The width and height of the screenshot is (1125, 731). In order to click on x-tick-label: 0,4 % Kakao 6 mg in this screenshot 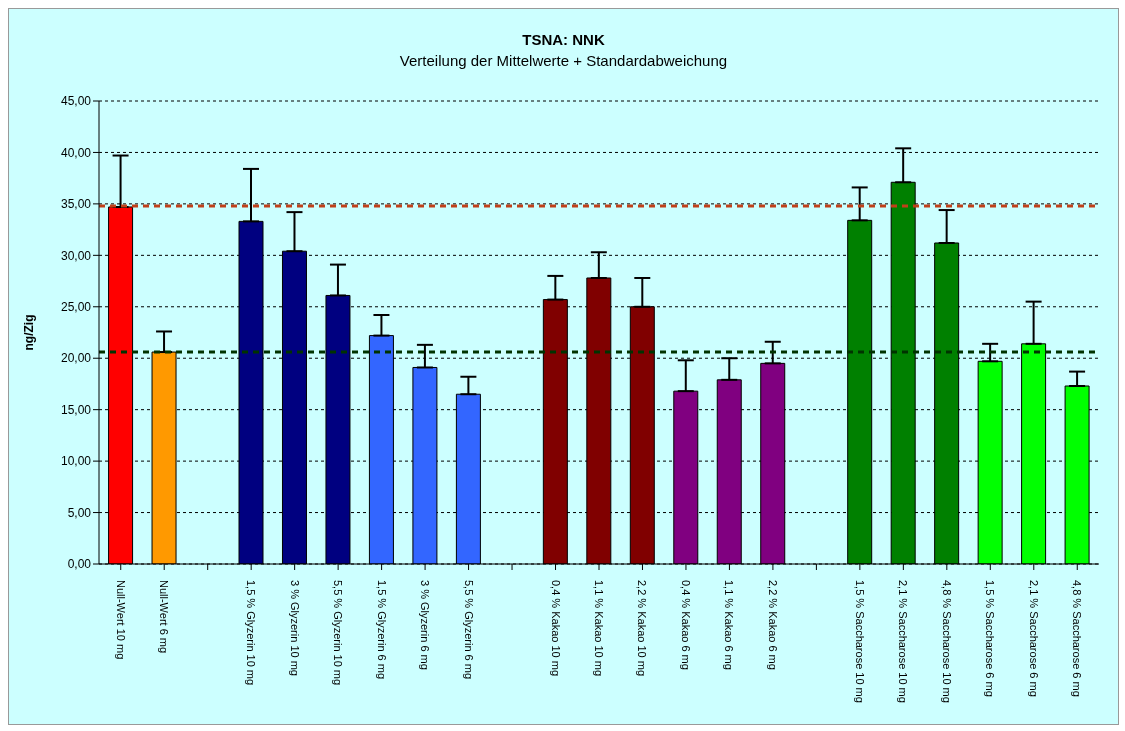, I will do `click(685, 625)`.